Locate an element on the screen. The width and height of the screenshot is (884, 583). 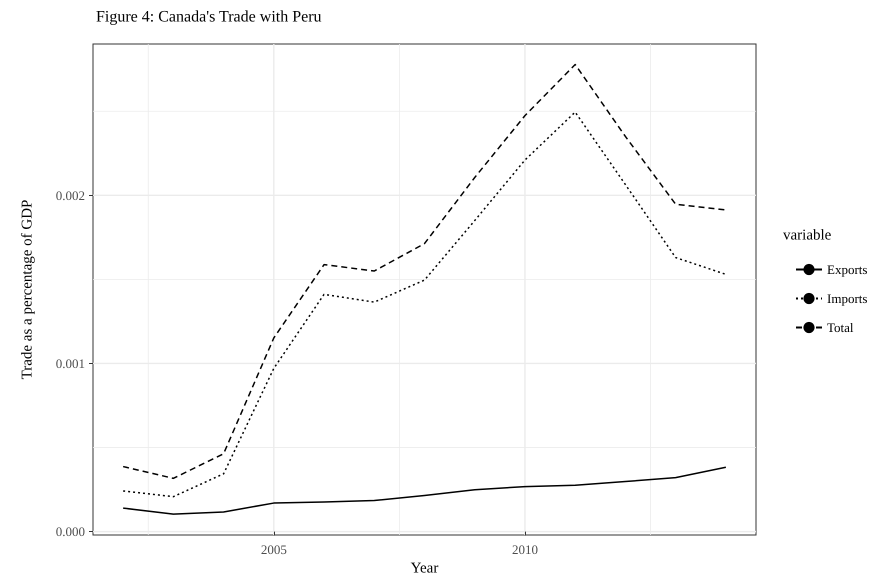
x-axis-title: Year is located at coordinates (424, 568).